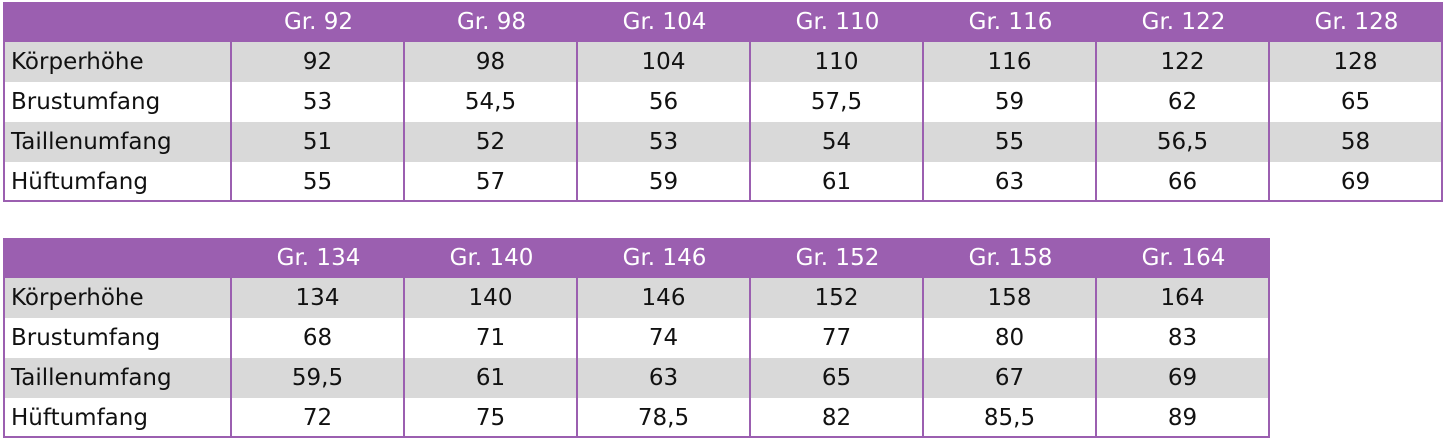 This screenshot has width=1445, height=442. I want to click on table-cell: 56, so click(664, 102).